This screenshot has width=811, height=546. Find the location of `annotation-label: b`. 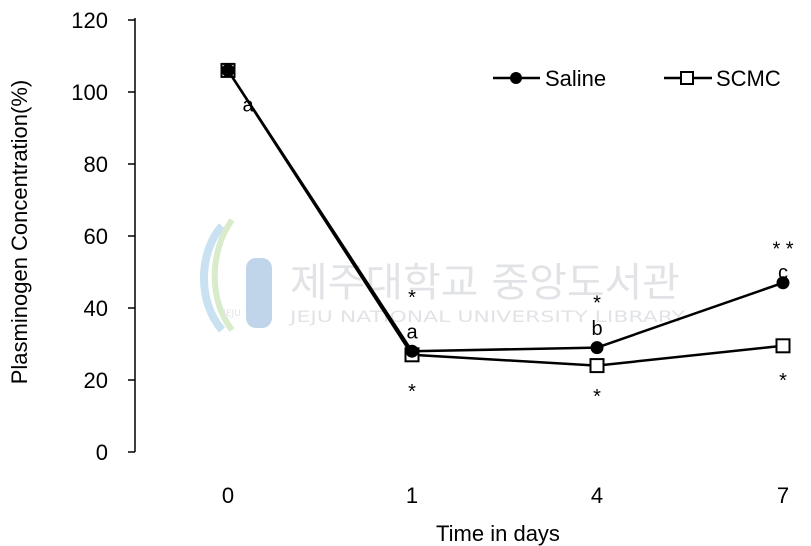

annotation-label: b is located at coordinates (596, 329).